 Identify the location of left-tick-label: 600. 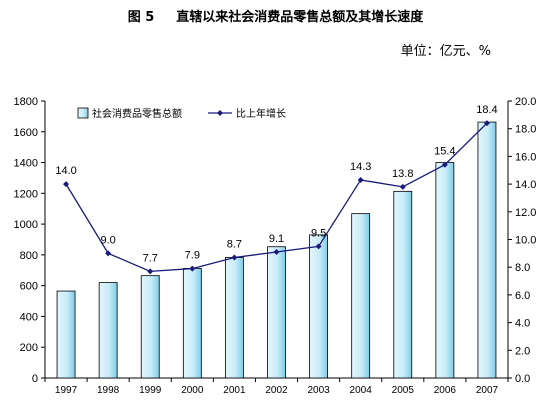
(29, 287).